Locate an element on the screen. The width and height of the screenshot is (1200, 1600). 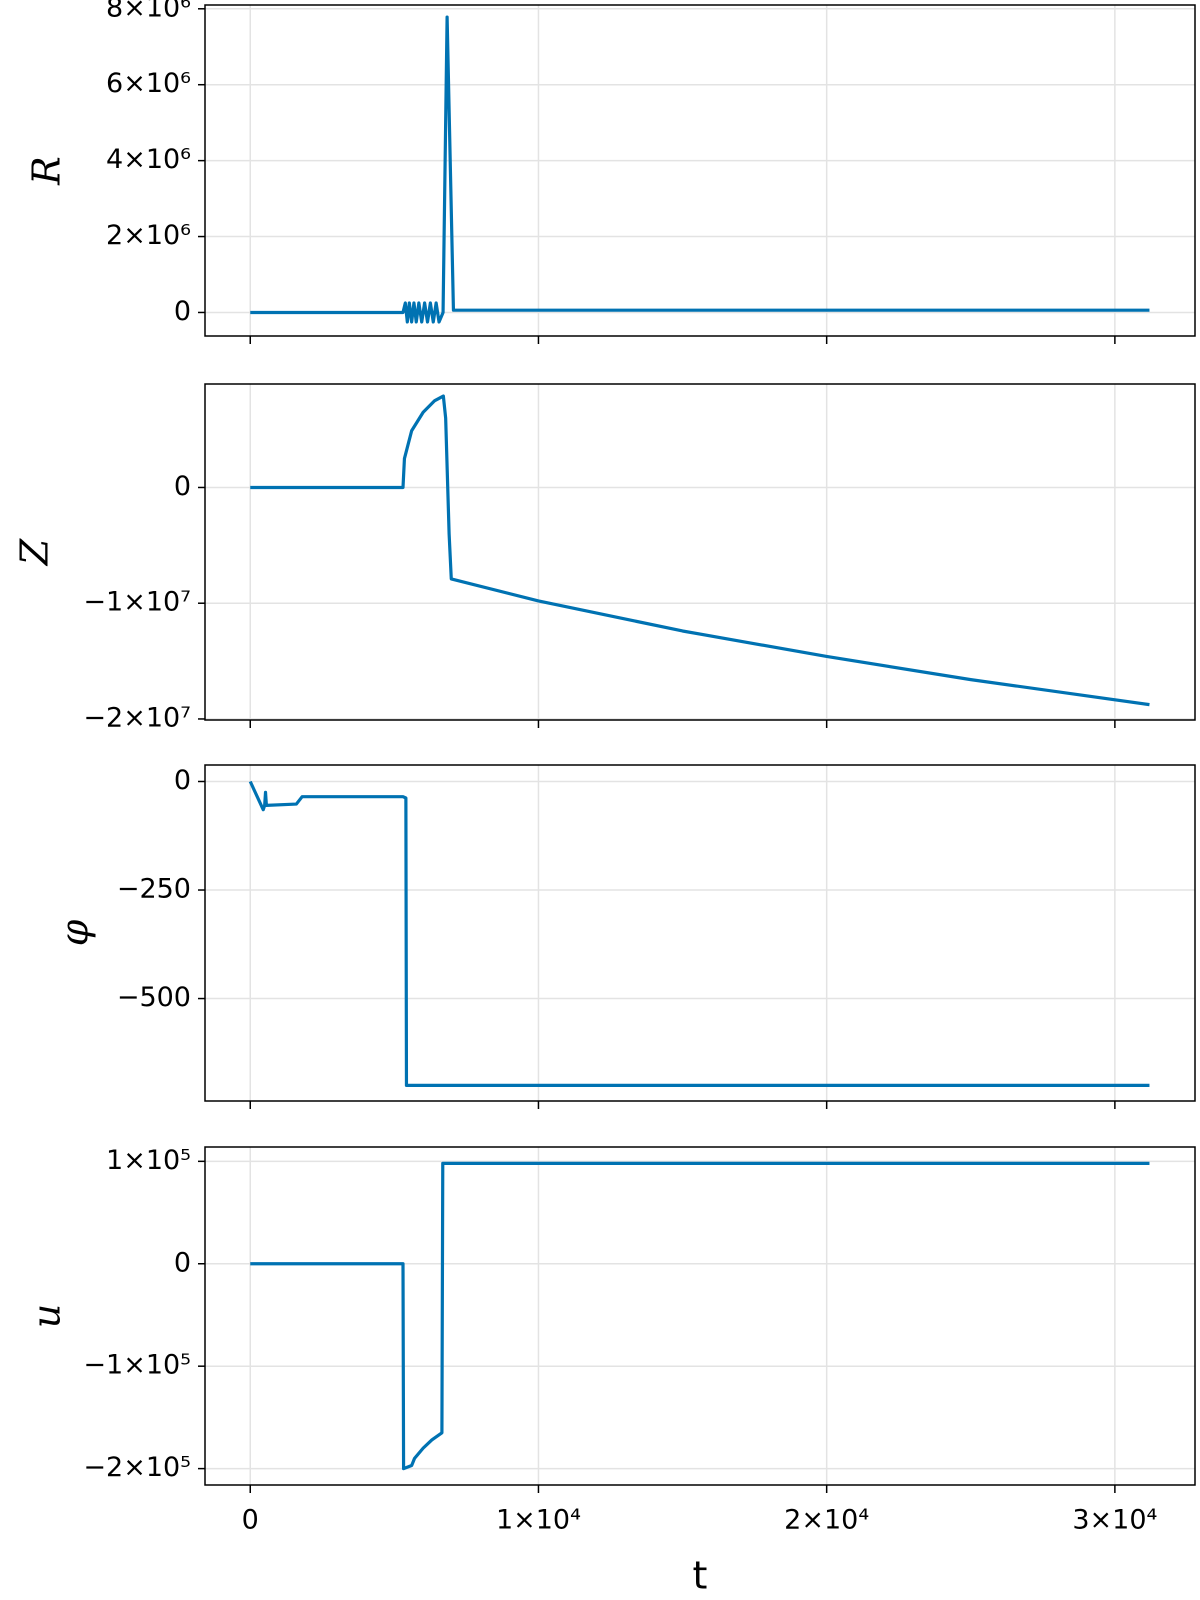
y-axis-label: u is located at coordinates (47, 1316).